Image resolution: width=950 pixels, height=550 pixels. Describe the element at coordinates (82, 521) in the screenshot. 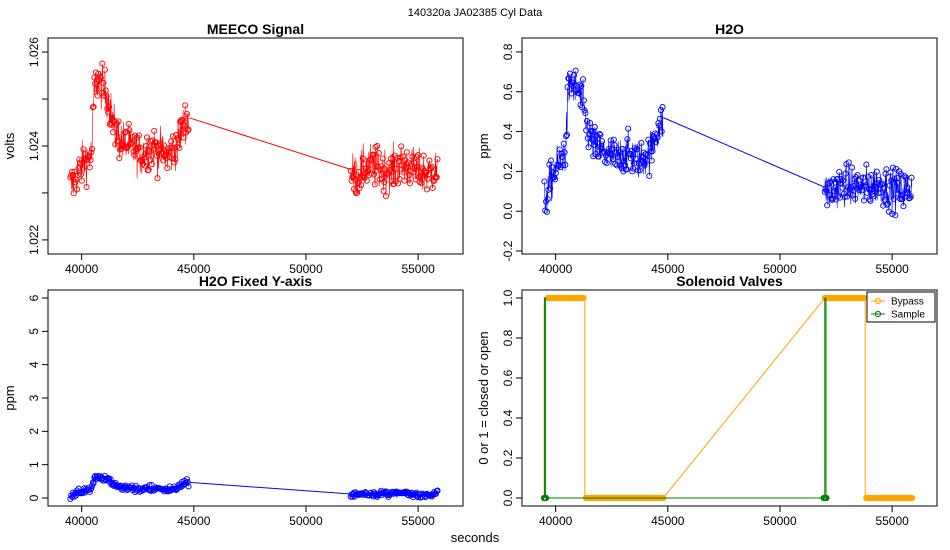

I see `x-tick-label: 40000` at that location.